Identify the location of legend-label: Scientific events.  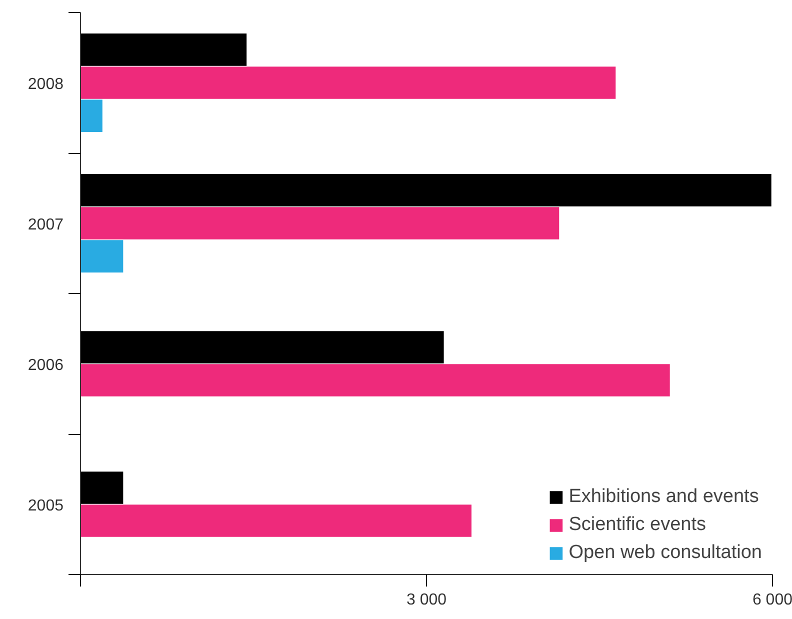
(637, 525).